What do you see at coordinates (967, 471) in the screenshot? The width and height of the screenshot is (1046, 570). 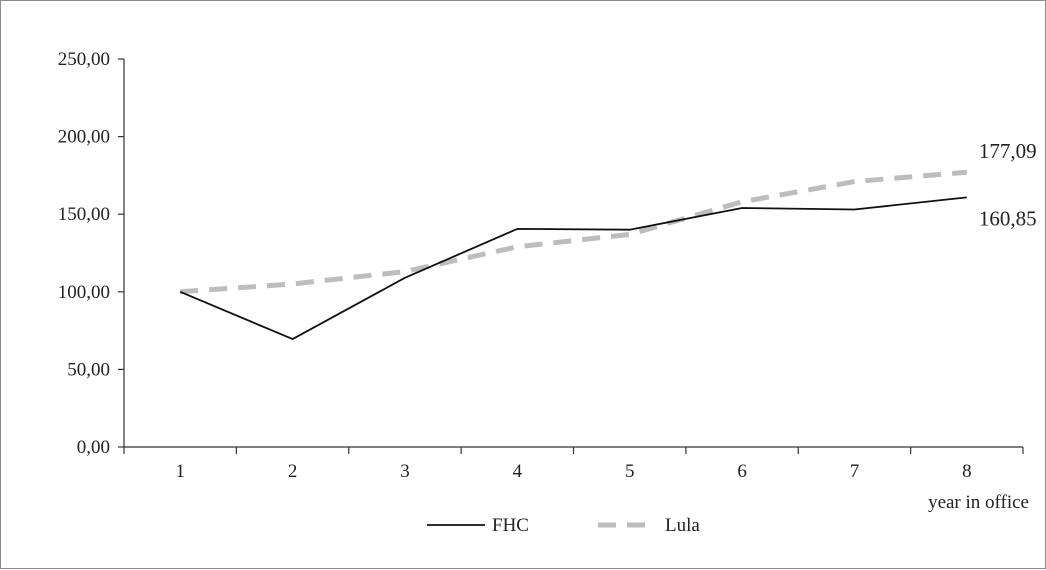 I see `x-tick-label: 8` at bounding box center [967, 471].